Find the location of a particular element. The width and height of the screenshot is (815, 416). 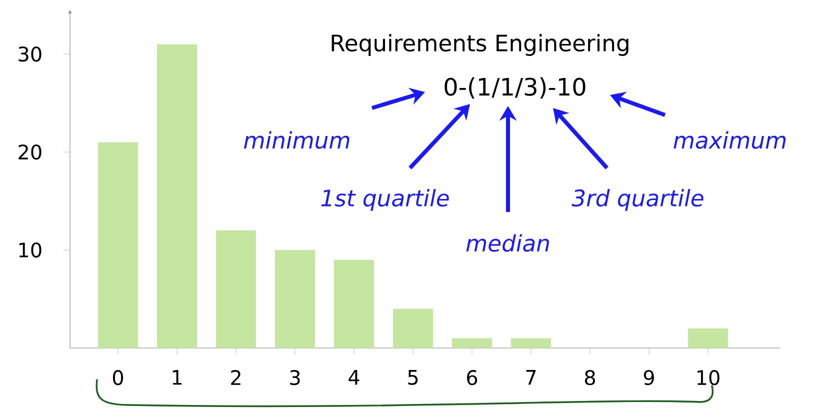

annotation: minimum is located at coordinates (297, 140).